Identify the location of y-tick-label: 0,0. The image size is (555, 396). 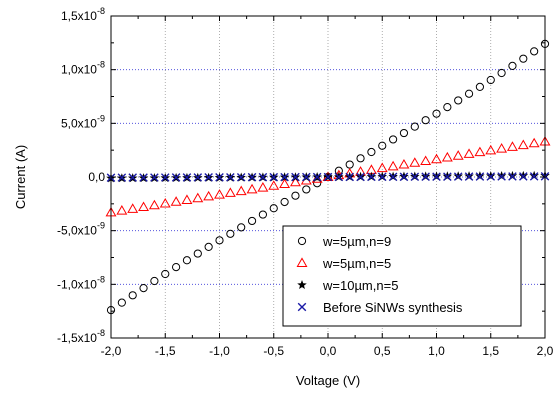
(96, 177).